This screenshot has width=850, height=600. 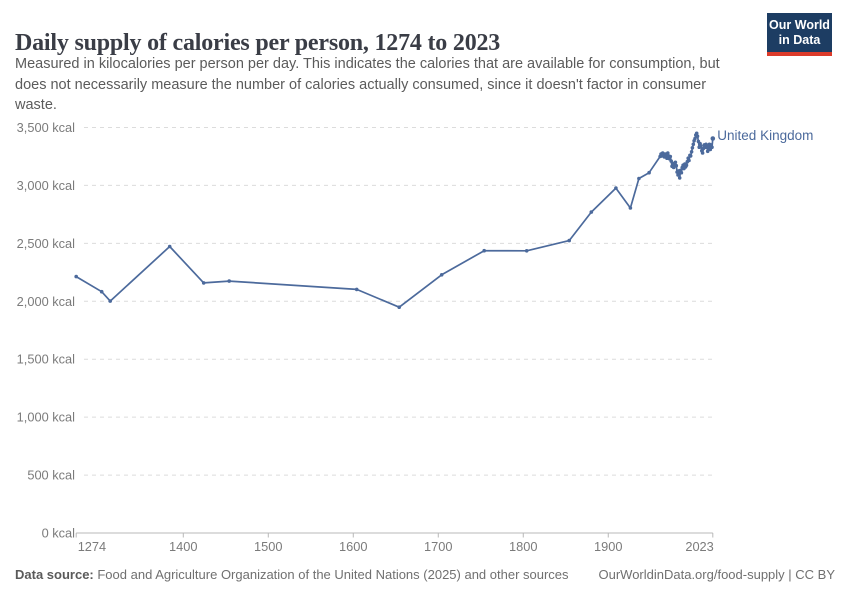 What do you see at coordinates (268, 546) in the screenshot?
I see `x-axis-tick-label: 1500` at bounding box center [268, 546].